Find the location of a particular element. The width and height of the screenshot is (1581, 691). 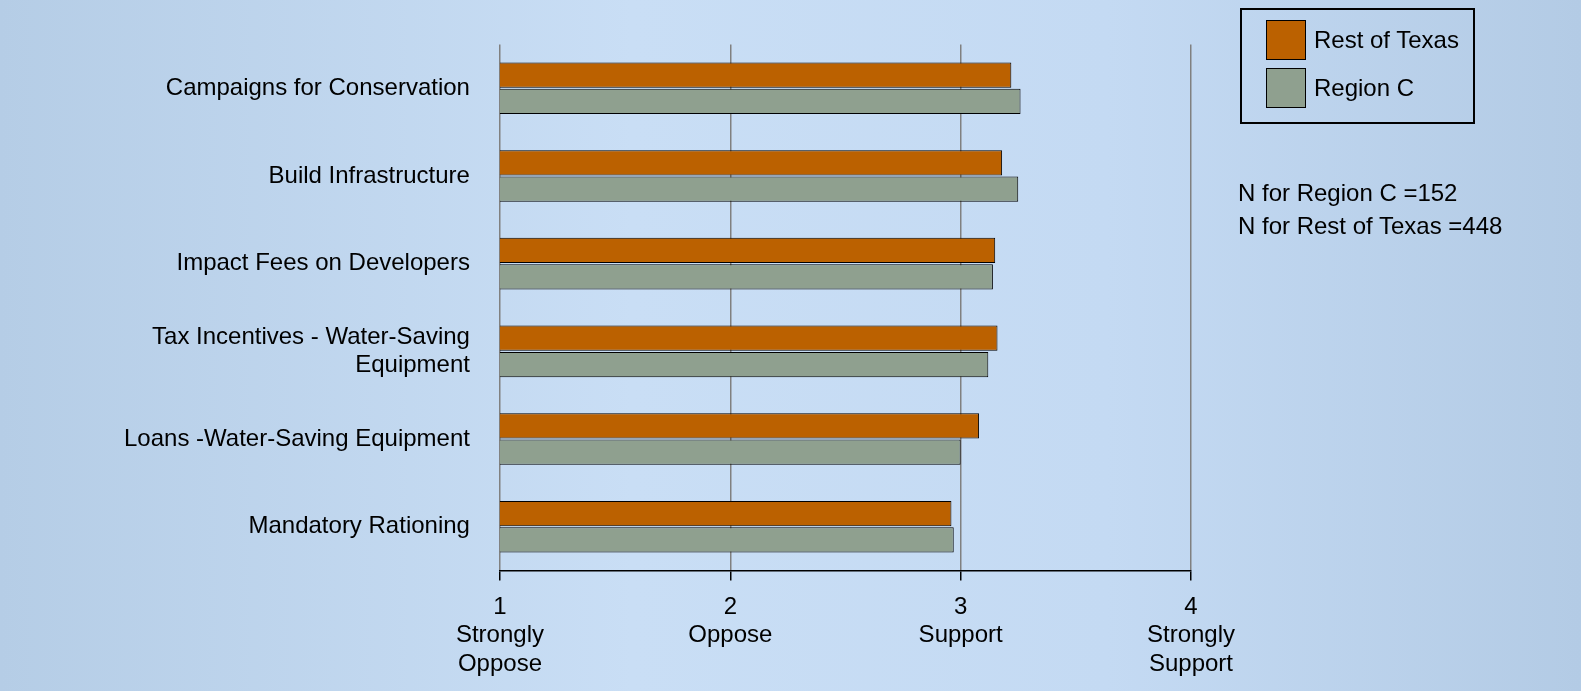

x-tick-label: 4 Strongly Support is located at coordinates (1191, 634).